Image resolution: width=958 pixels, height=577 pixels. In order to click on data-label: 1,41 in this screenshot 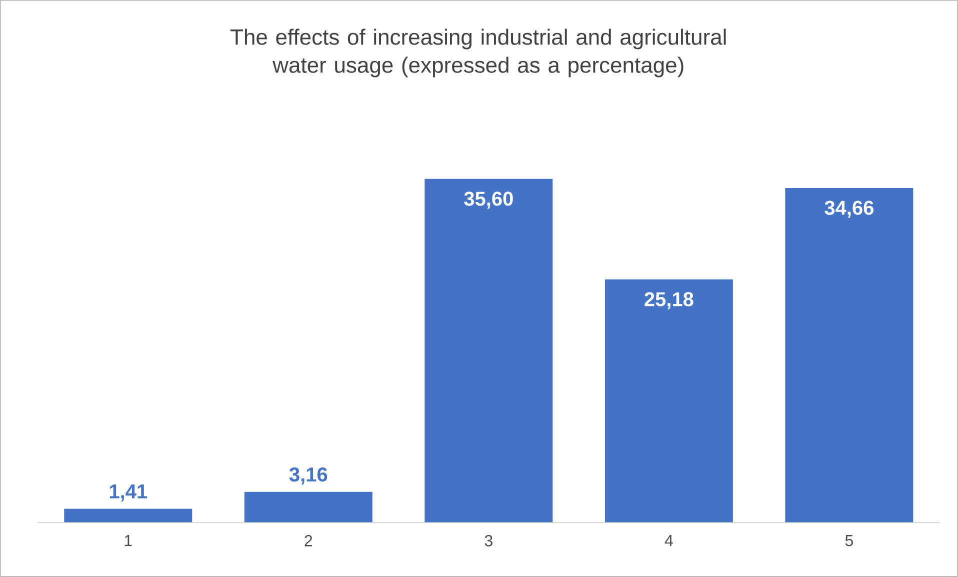, I will do `click(129, 493)`.